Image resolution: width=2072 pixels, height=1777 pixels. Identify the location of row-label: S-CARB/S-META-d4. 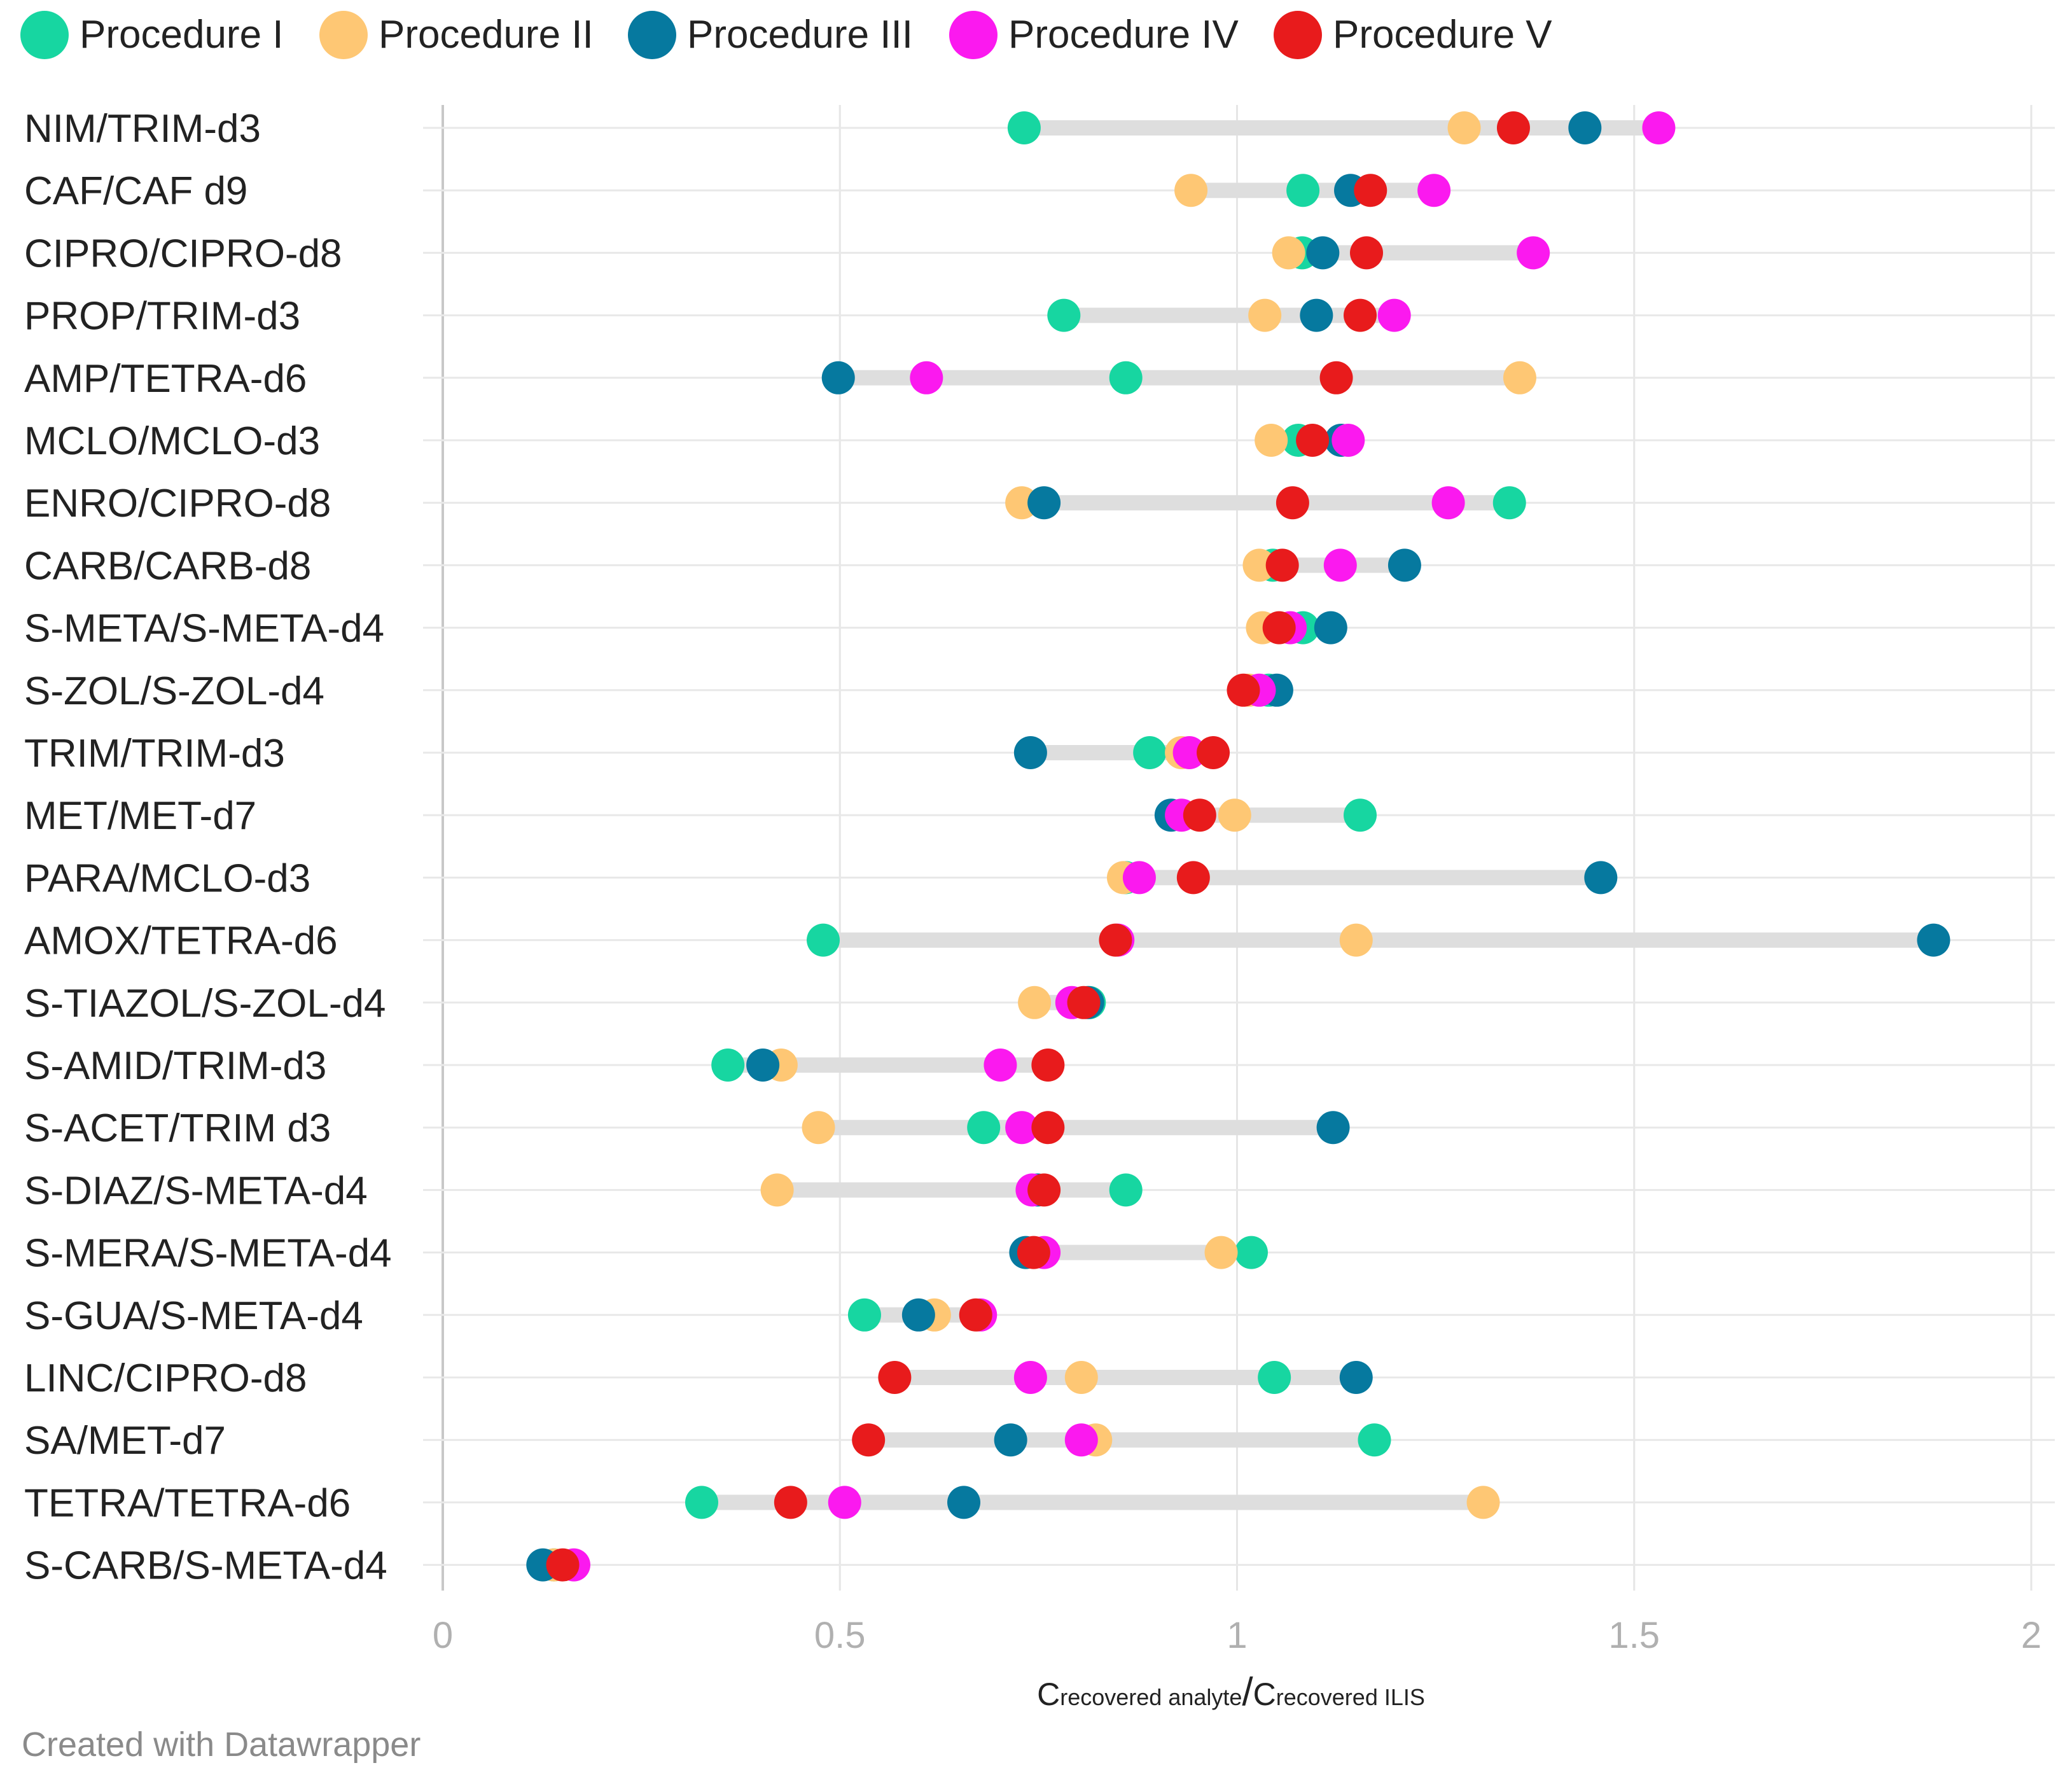
(205, 1566).